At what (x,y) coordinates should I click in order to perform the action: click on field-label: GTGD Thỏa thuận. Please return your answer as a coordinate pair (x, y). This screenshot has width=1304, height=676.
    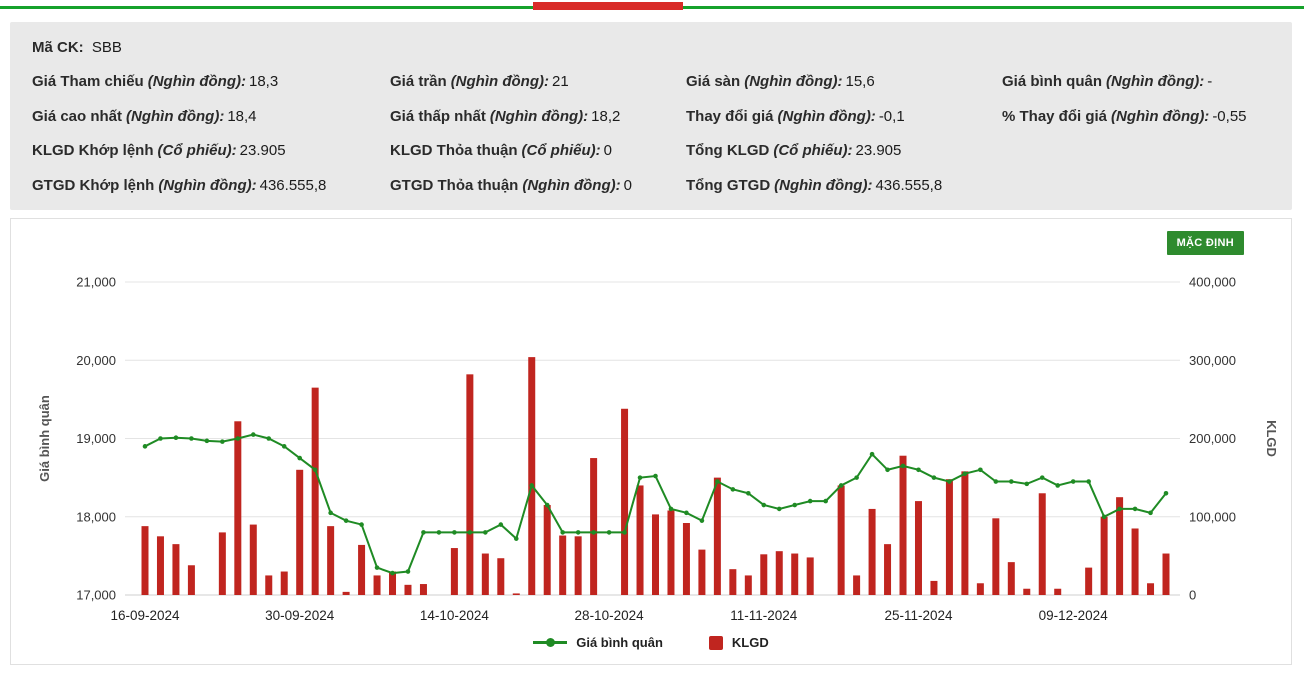
    Looking at the image, I should click on (454, 185).